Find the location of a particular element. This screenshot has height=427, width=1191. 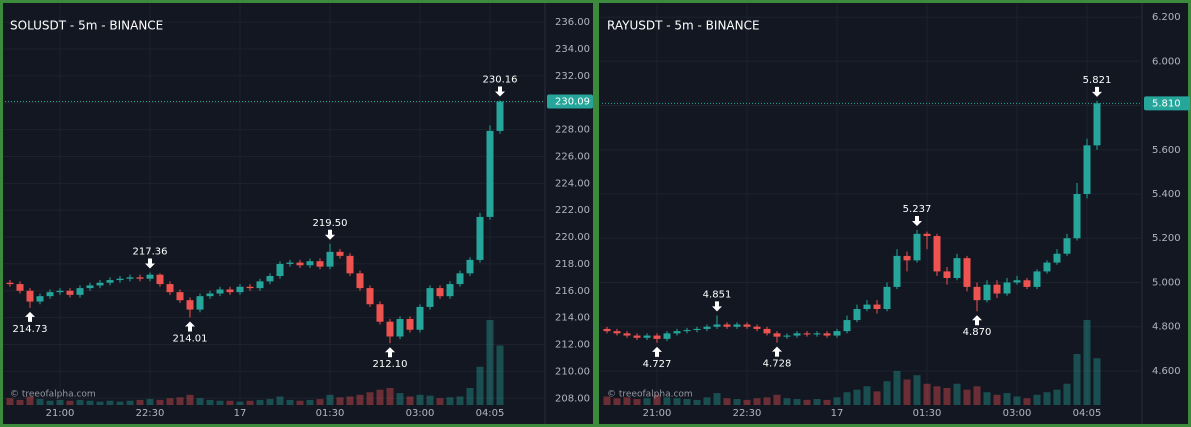

y-tick-label: 236.00 is located at coordinates (572, 22).